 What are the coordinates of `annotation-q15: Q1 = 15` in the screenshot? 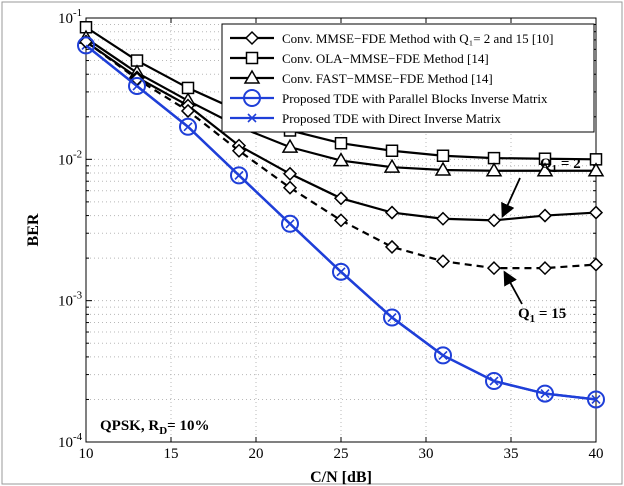 It's located at (542, 315).